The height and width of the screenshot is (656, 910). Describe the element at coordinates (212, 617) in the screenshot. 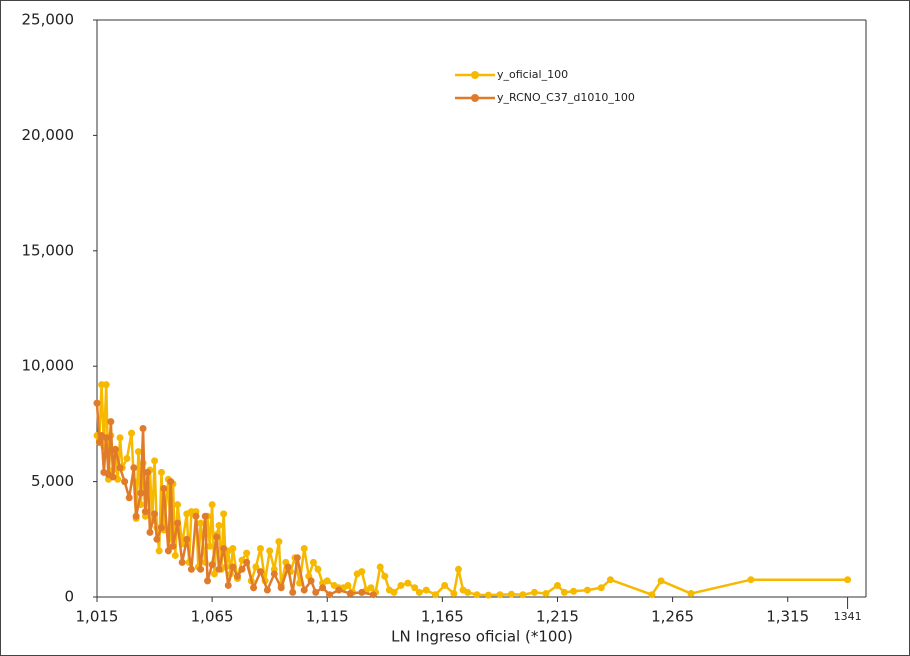

I see `x-tick-label: 1,065` at that location.